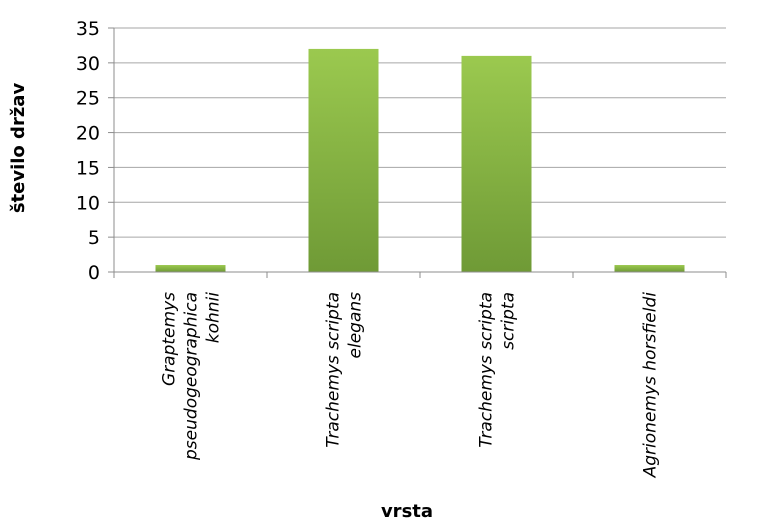 The image size is (763, 521). What do you see at coordinates (356, 325) in the screenshot?
I see `x-category-label-line: elegans` at bounding box center [356, 325].